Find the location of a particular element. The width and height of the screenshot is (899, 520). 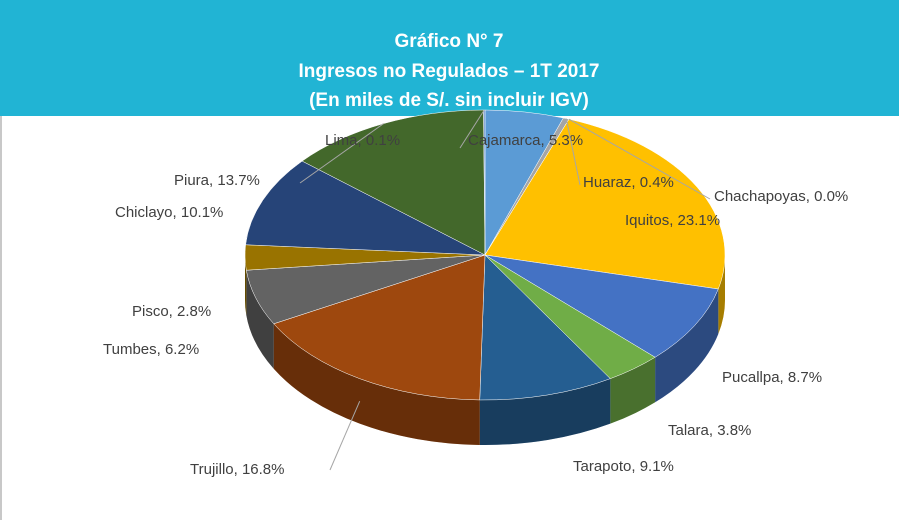

data-label: Huaraz, 0.4% is located at coordinates (628, 182).